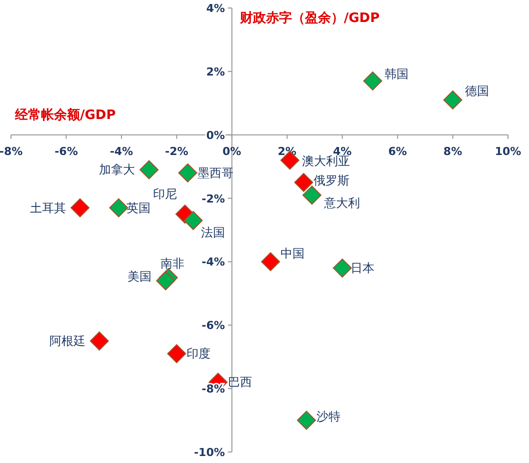  Describe the element at coordinates (48, 207) in the screenshot. I see `annotation: 土耳其` at that location.